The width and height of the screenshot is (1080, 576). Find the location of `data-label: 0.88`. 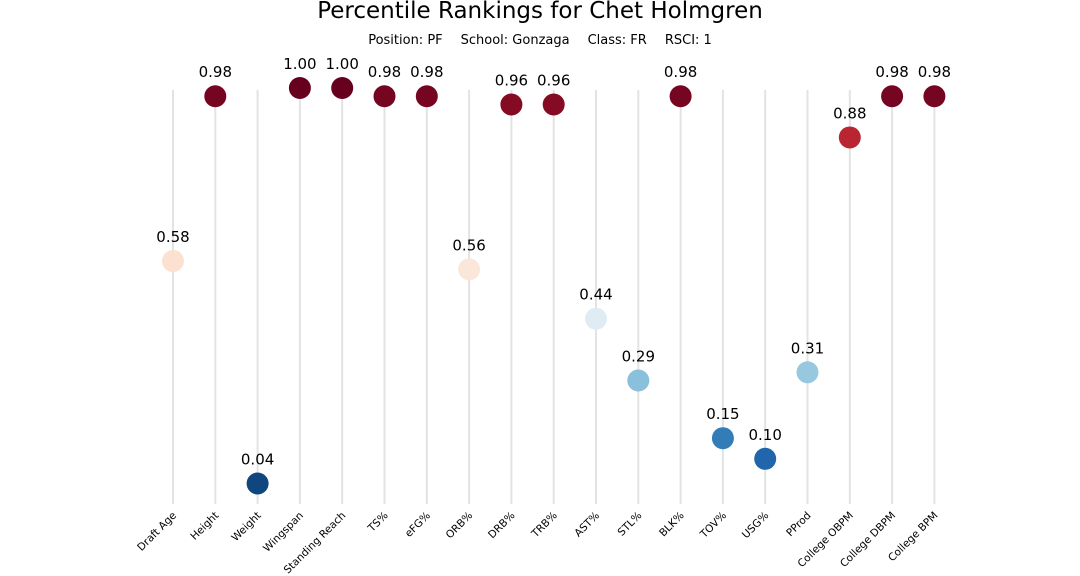

data-label: 0.88 is located at coordinates (849, 113).